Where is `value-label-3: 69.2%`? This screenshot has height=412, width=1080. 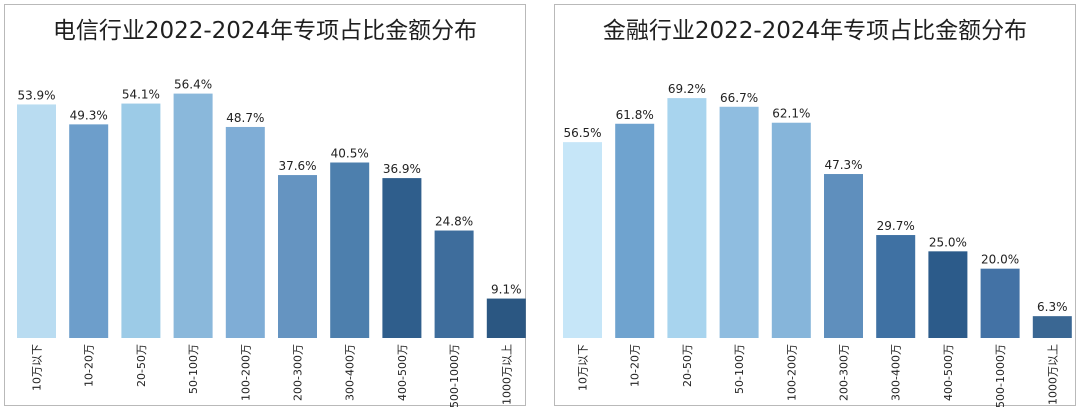
value-label-3: 69.2% is located at coordinates (687, 89).